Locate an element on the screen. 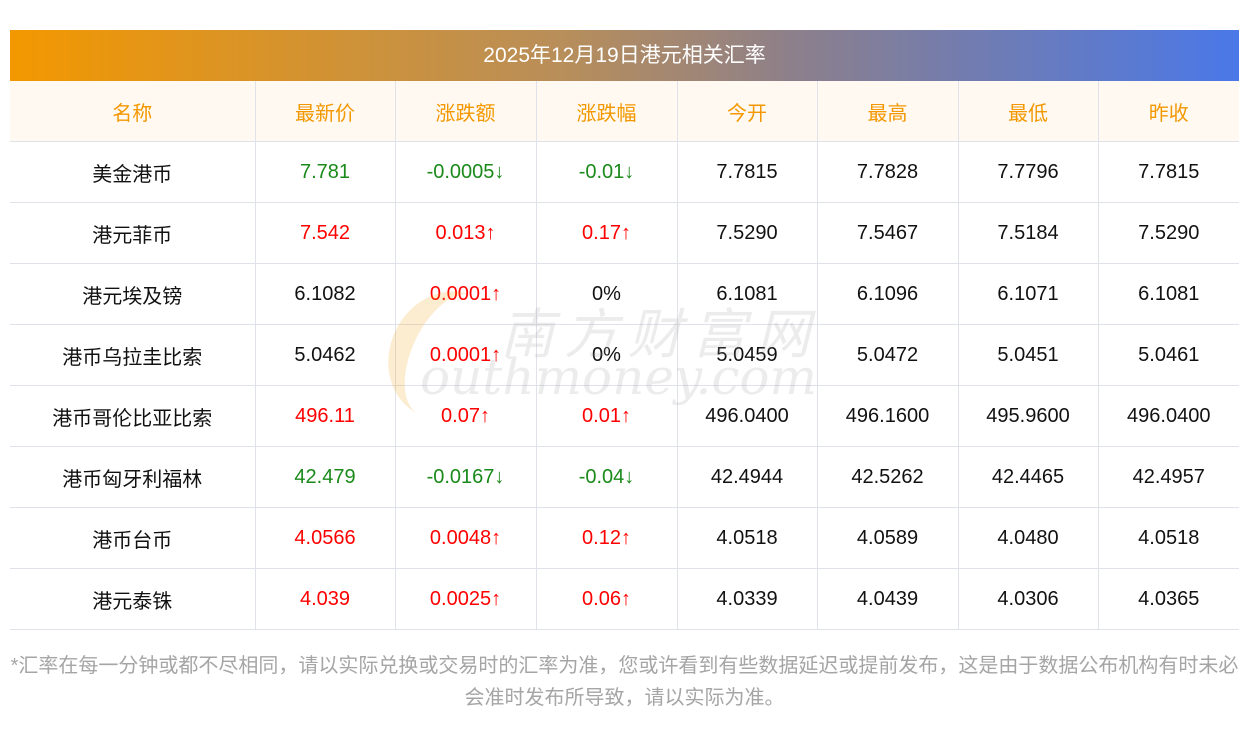 This screenshot has width=1250, height=733. cell-high: 7.7828 is located at coordinates (887, 172).